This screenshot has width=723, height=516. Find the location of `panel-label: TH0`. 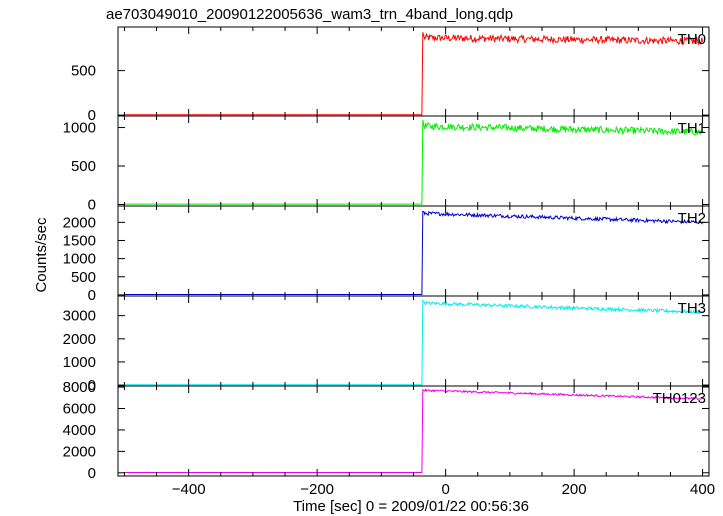

panel-label: TH0 is located at coordinates (692, 39).